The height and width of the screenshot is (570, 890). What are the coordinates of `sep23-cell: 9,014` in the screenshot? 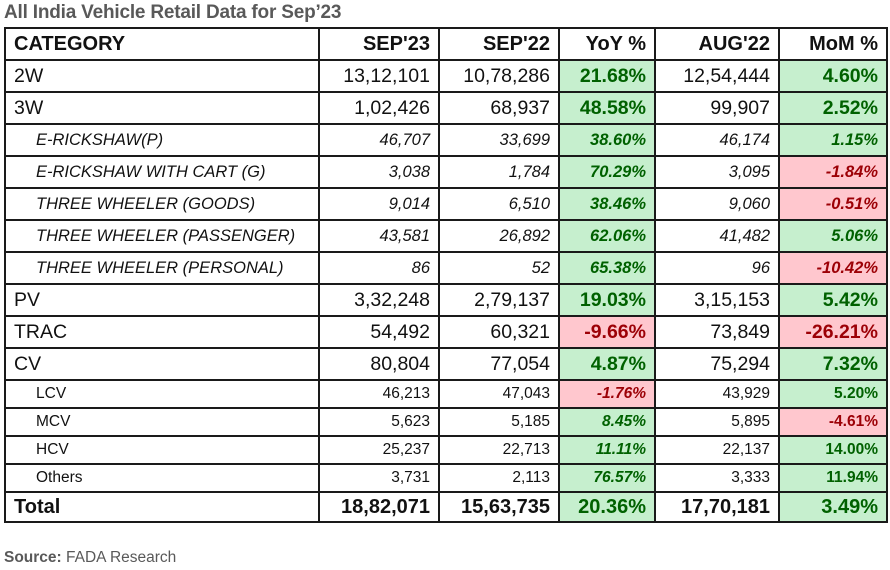 It's located at (379, 204).